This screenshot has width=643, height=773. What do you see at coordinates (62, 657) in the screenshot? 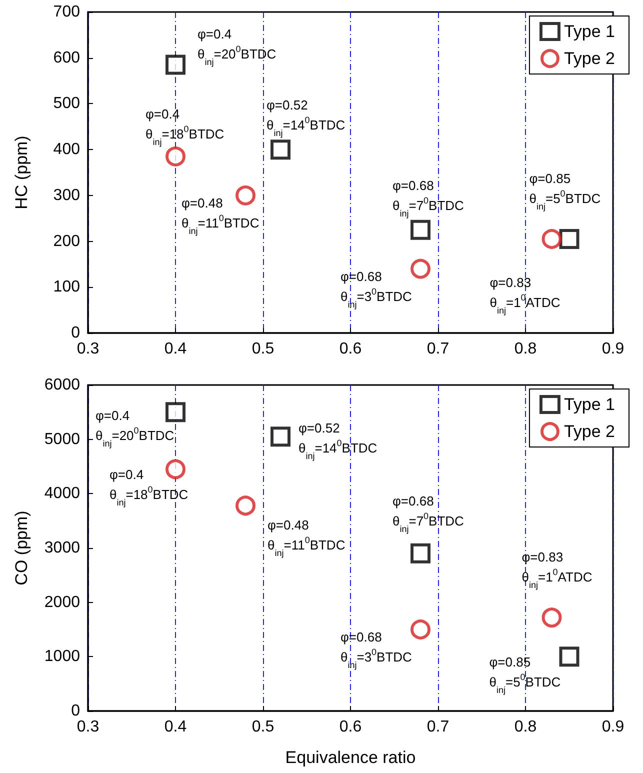
I see `y-tick-label: 1000` at bounding box center [62, 657].